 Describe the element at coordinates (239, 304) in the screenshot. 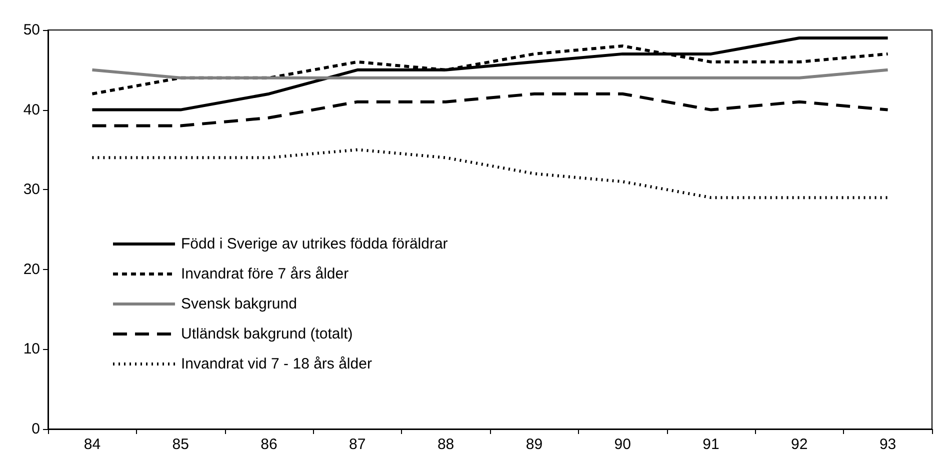

I see `legend-label: Svensk bakgrund` at that location.